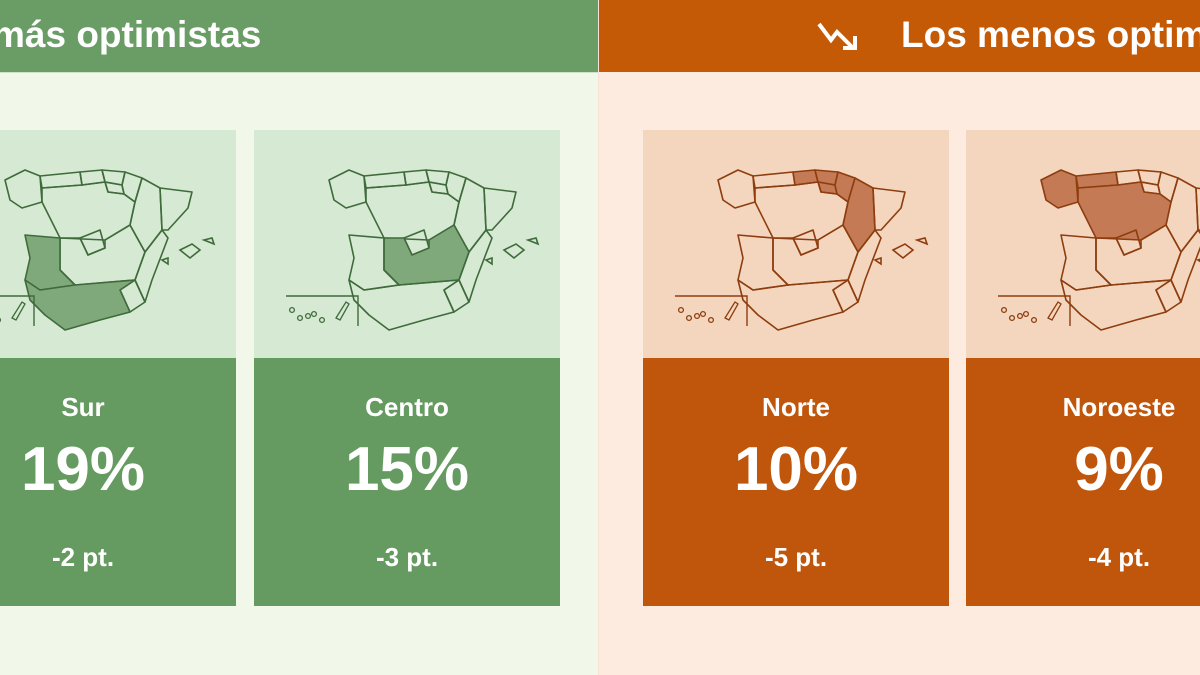 The image size is (1200, 675). I want to click on header-title: Los menos optimistas, so click(1050, 34).